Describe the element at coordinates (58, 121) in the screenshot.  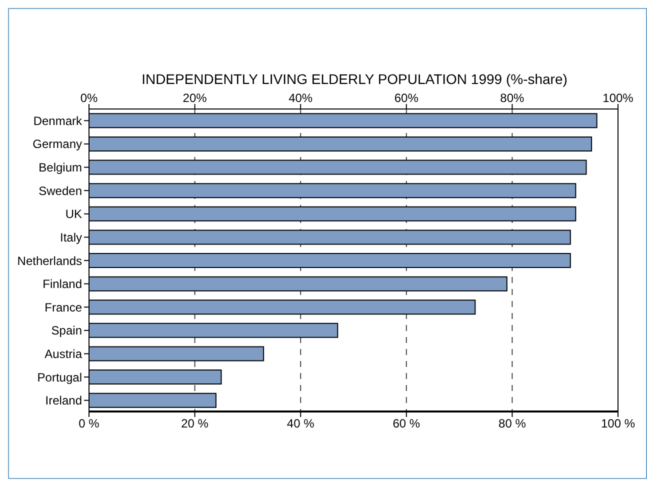
I see `y-tick-label: Denmark` at that location.